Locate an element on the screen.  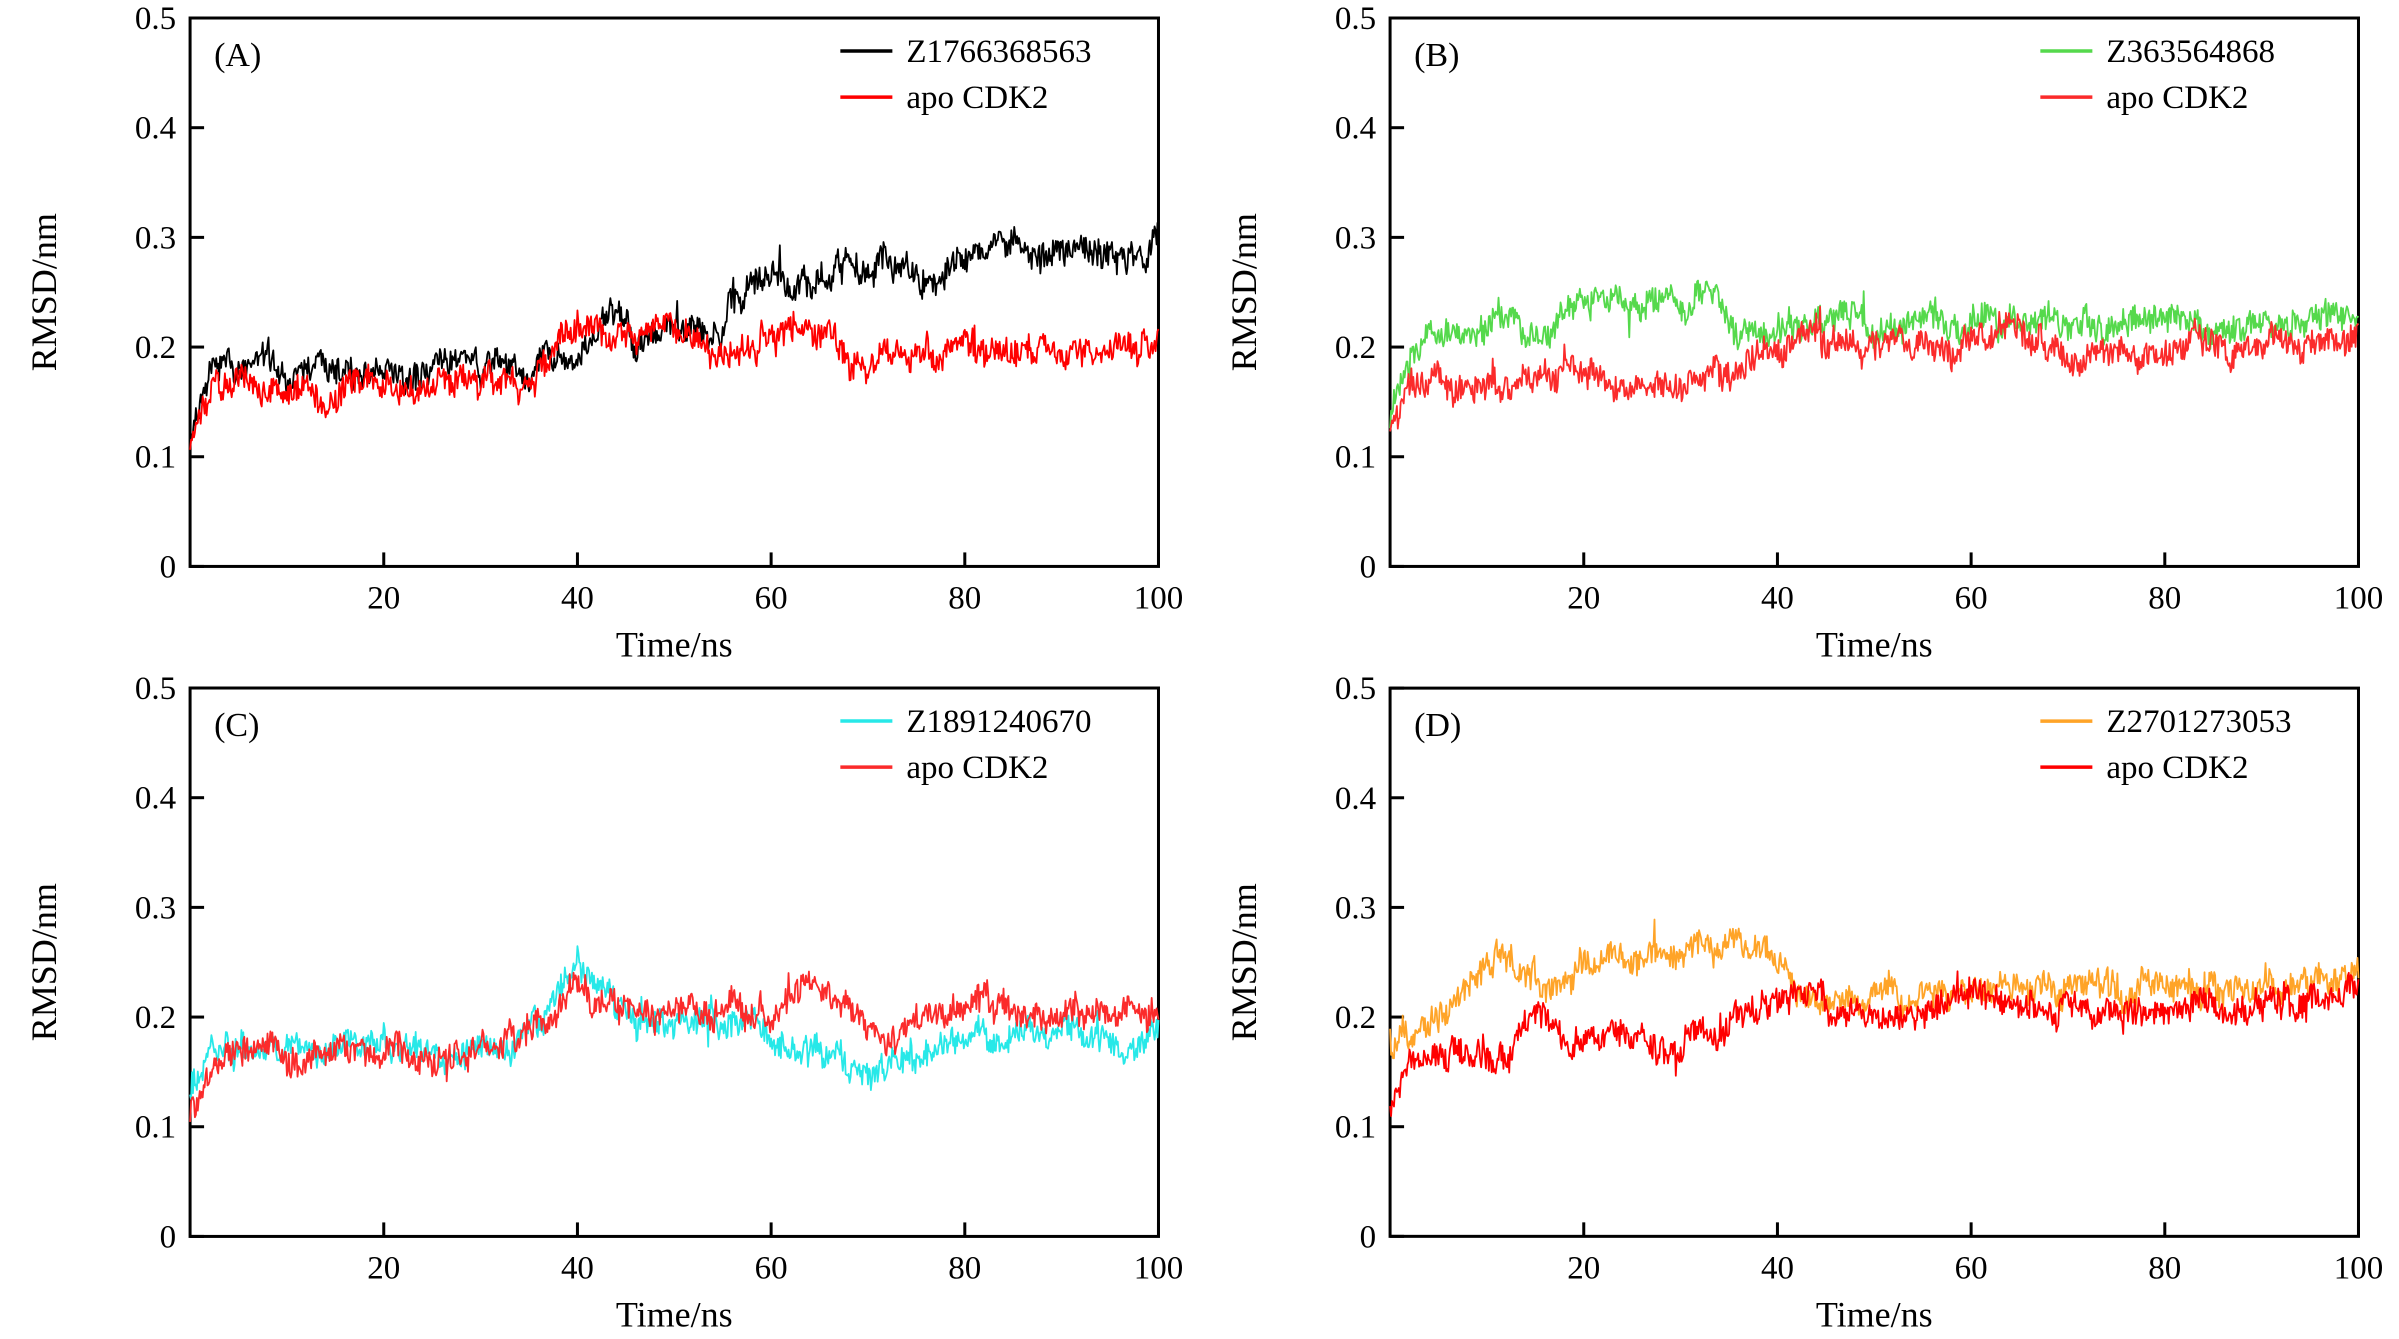
legend-label: Z363564868 is located at coordinates (2190, 52).